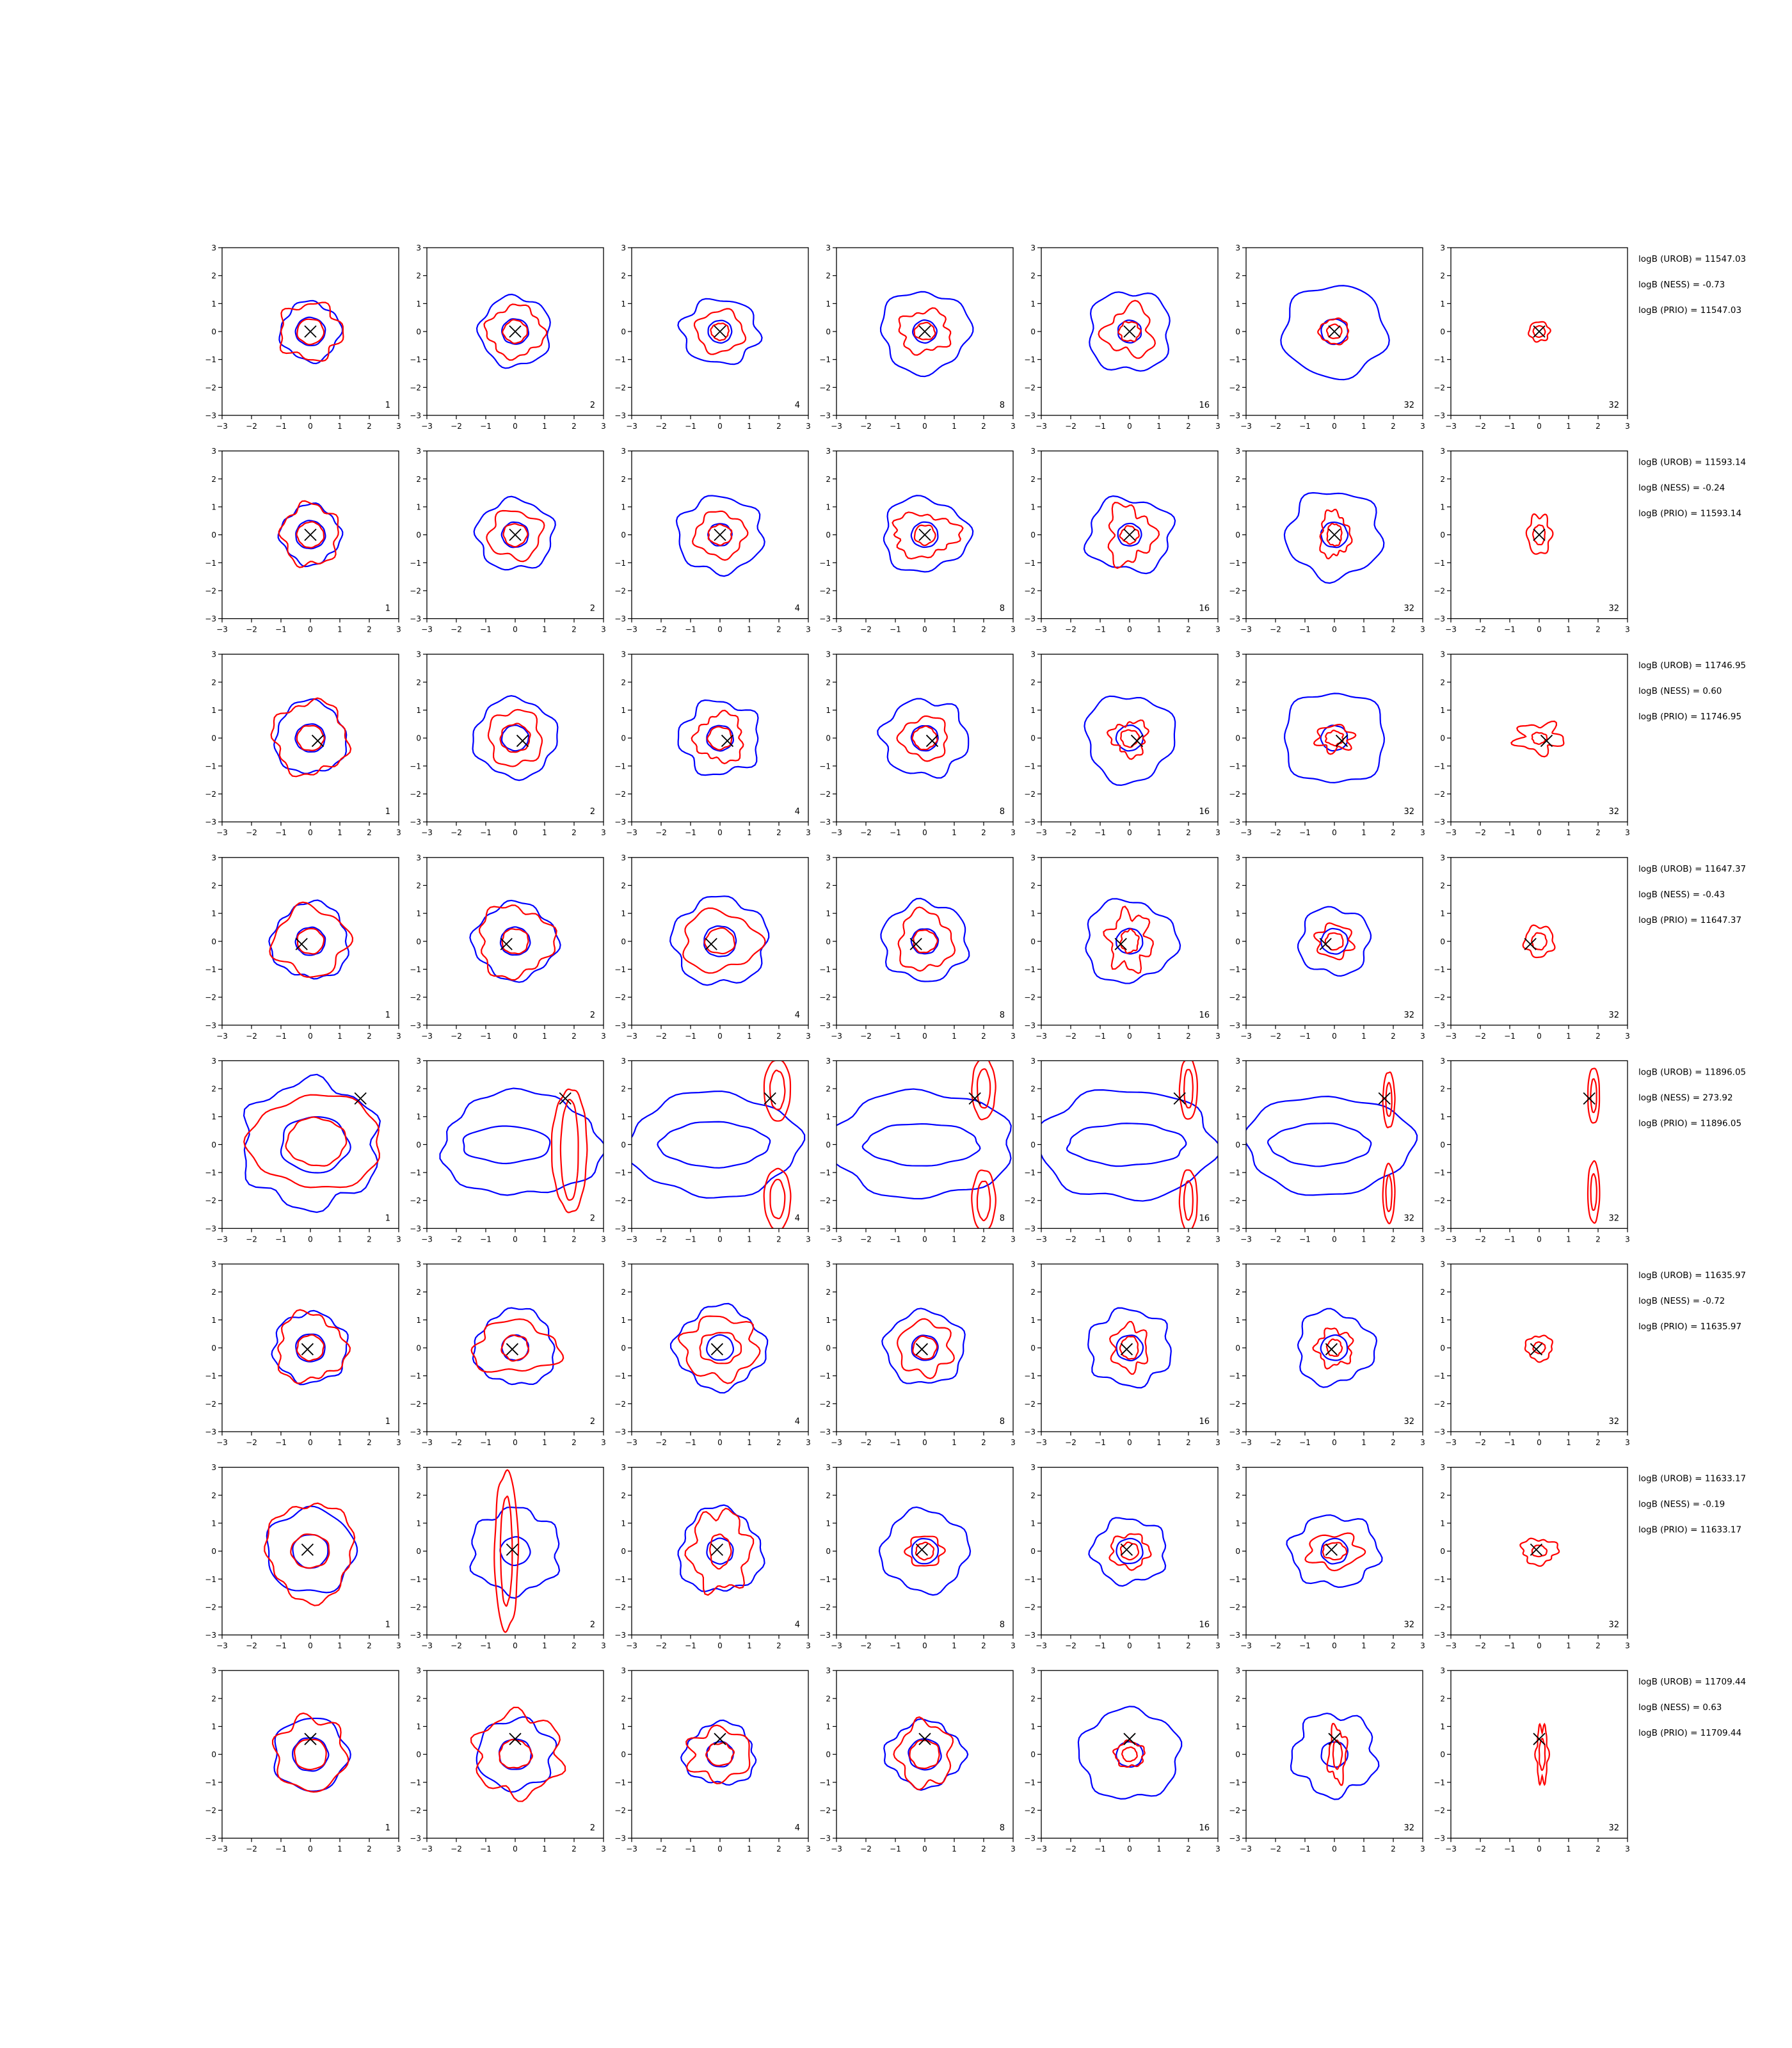 The image size is (1792, 2048). Describe the element at coordinates (592, 1218) in the screenshot. I see `panel-count-label: 2` at that location.